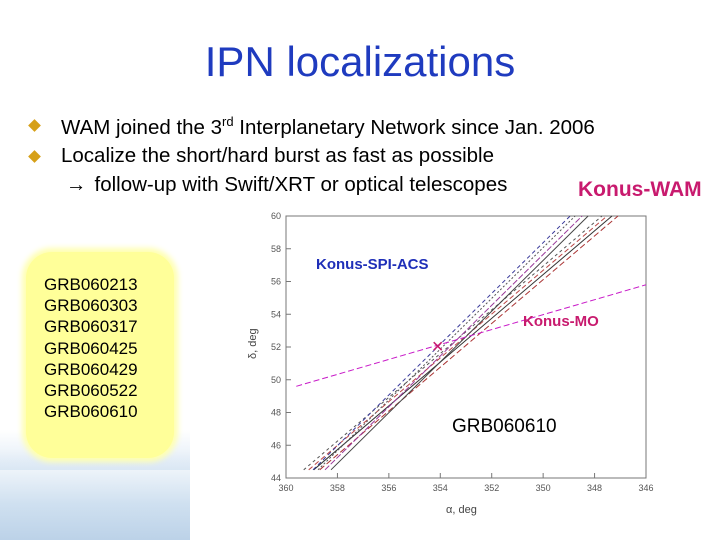 The image size is (720, 540). I want to click on x-tick-label: 352, so click(491, 488).